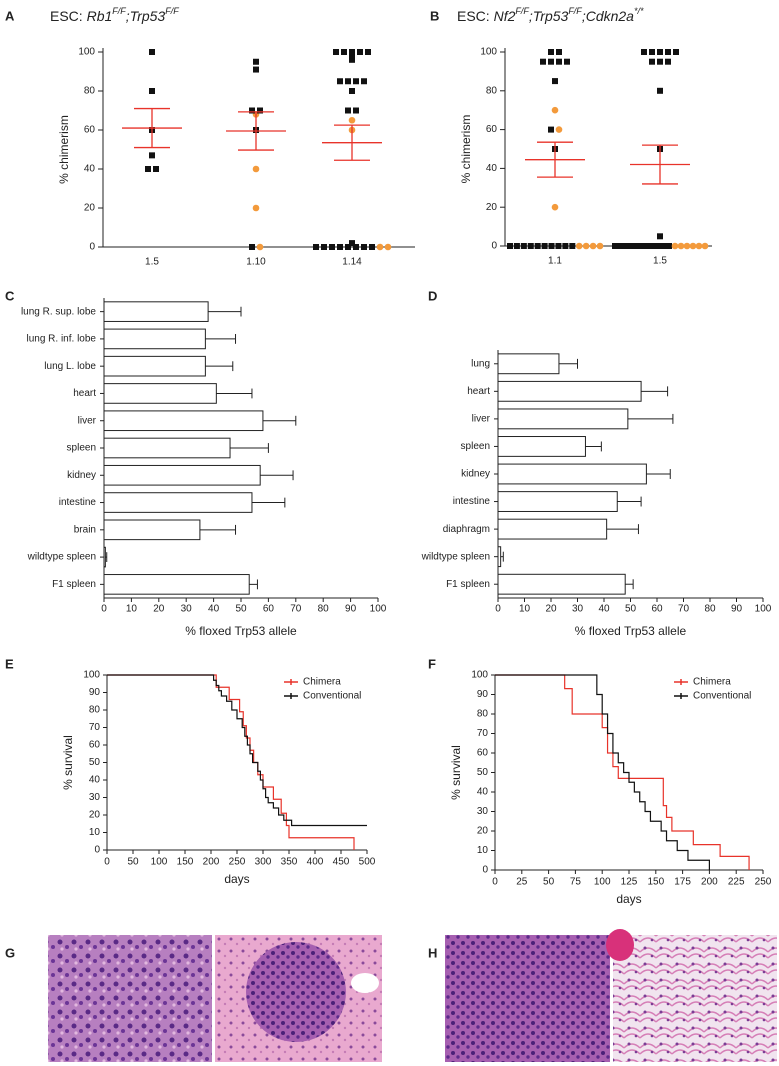 This screenshot has width=779, height=1066. I want to click on y-tick-label: 20, so click(492, 207).